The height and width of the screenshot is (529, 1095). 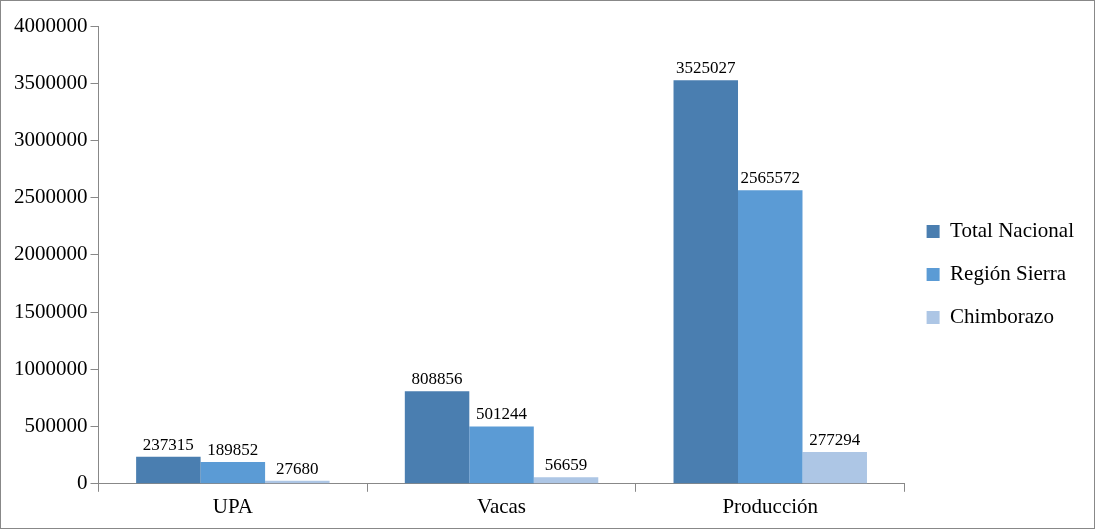 I want to click on data-label: 3525027, so click(x=706, y=68).